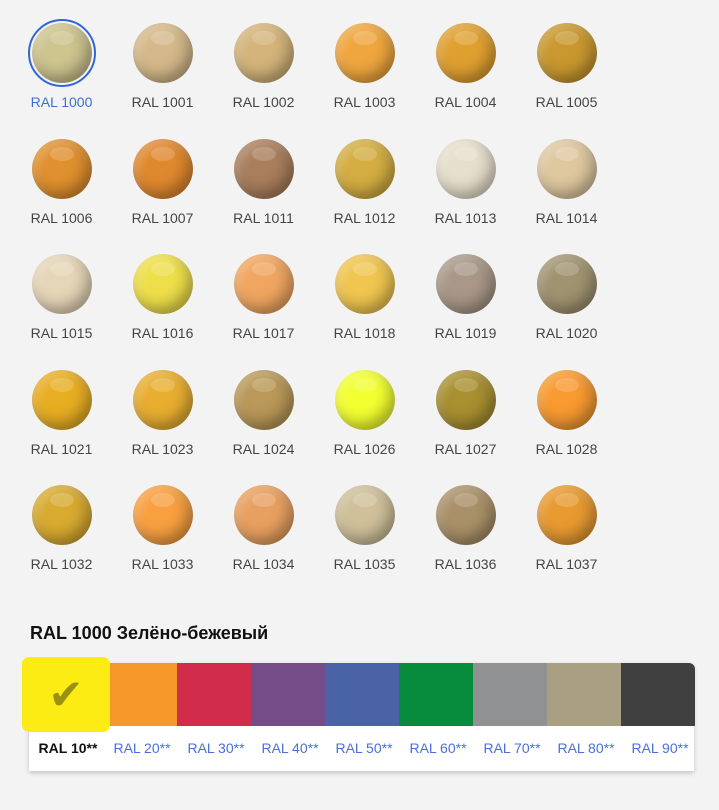  I want to click on group-label: RAL 30**, so click(216, 748).